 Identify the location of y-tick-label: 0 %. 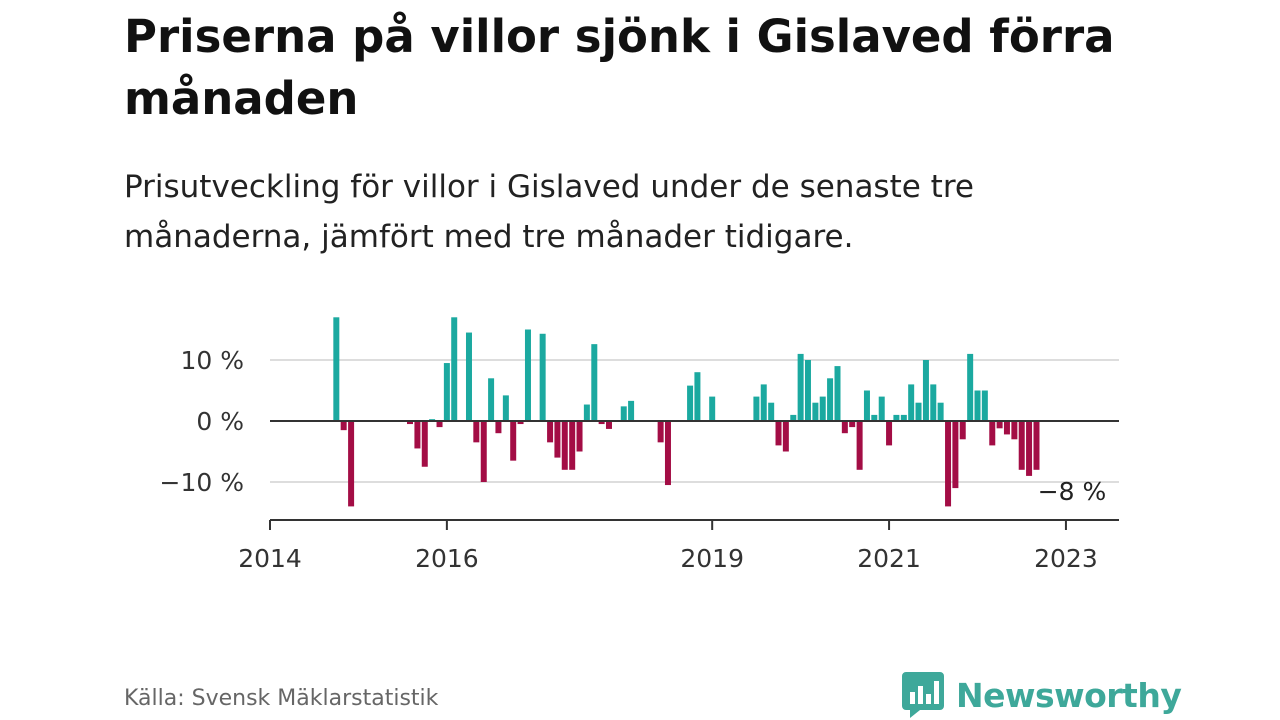
(220, 421).